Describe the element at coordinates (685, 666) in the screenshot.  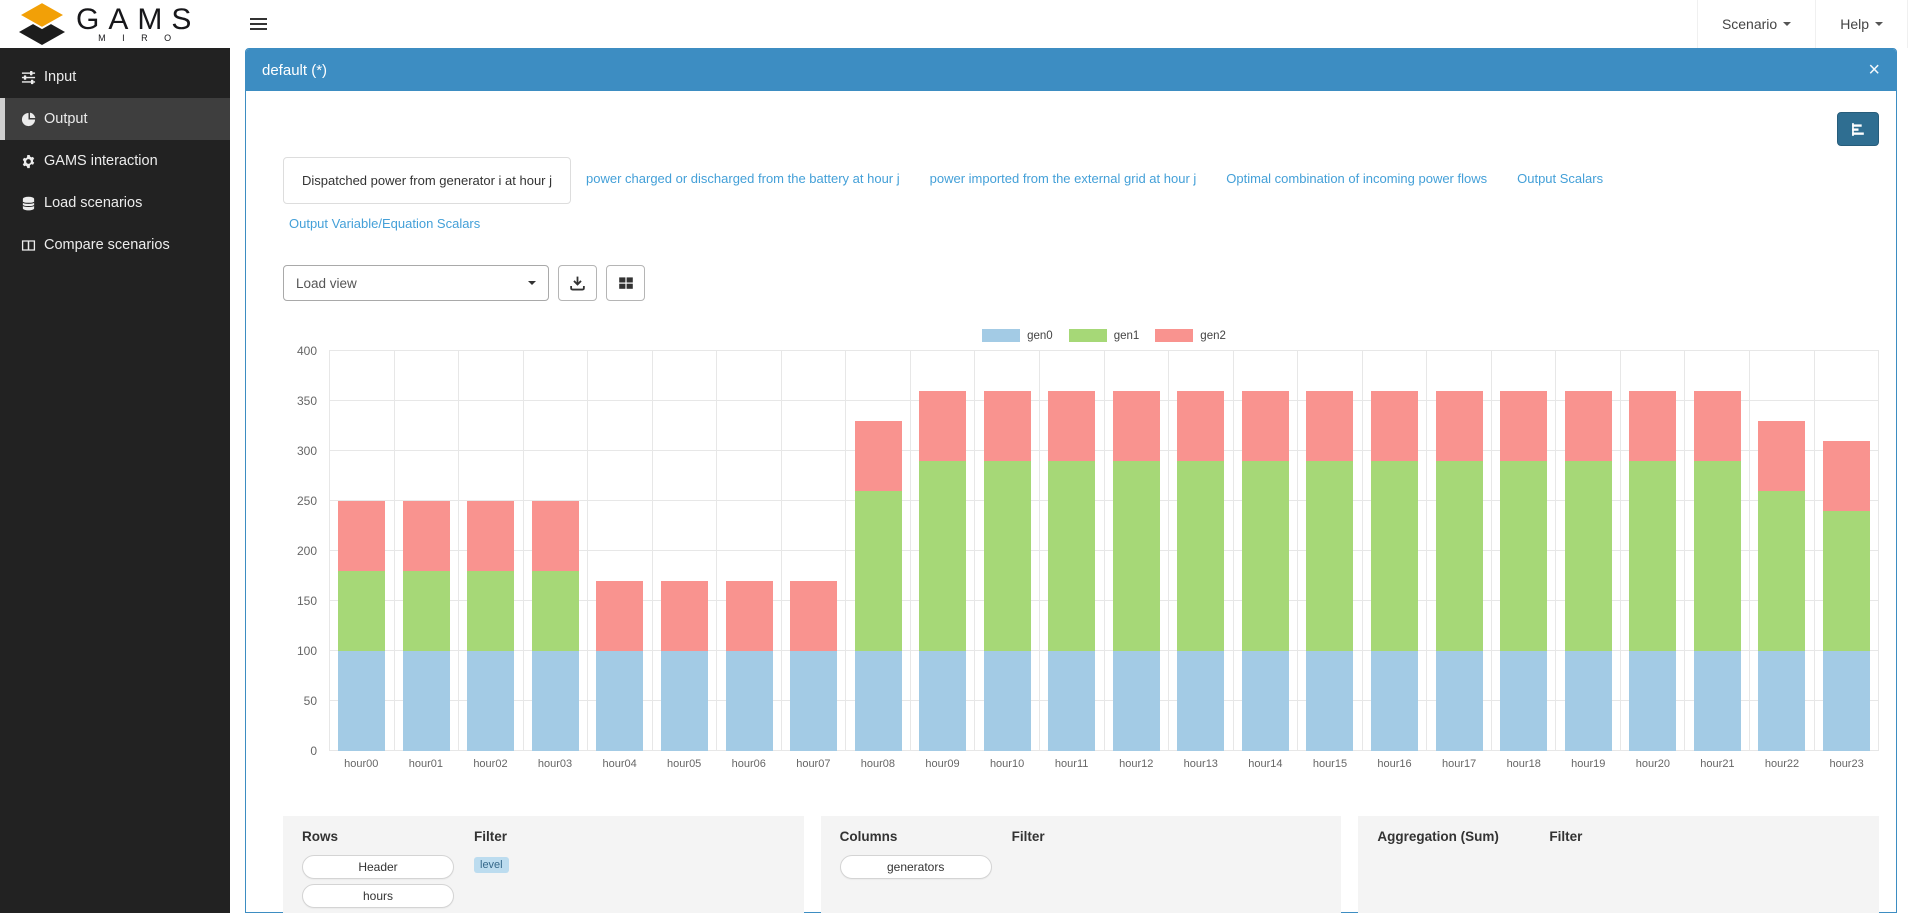
I see `stacked-bar-hour05` at that location.